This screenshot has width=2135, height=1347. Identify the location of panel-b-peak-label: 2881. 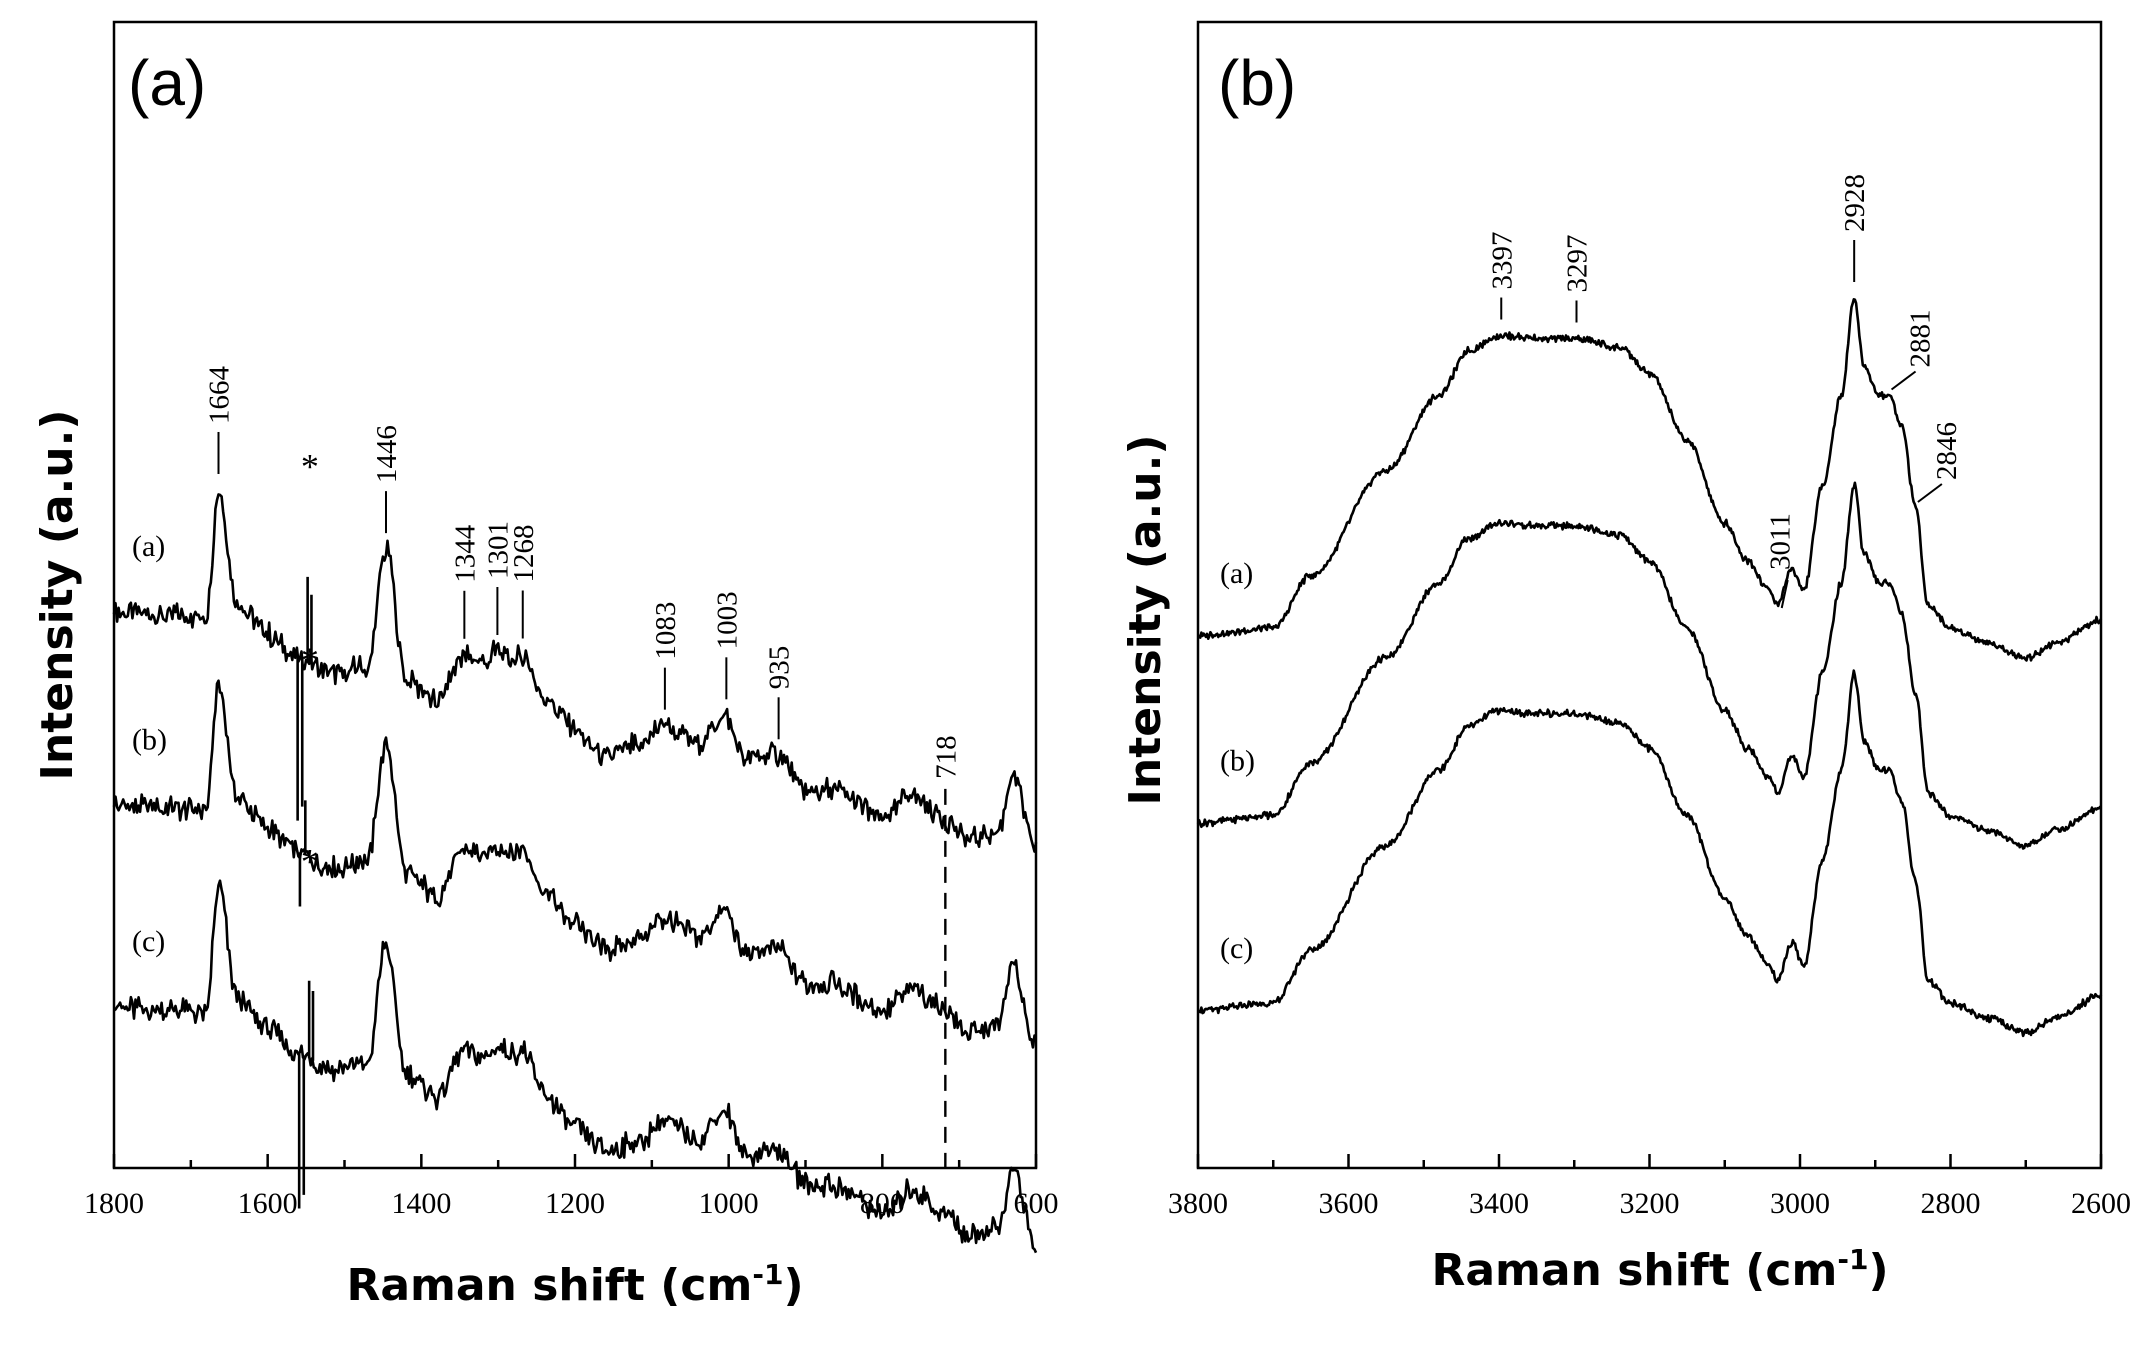
(1921, 339).